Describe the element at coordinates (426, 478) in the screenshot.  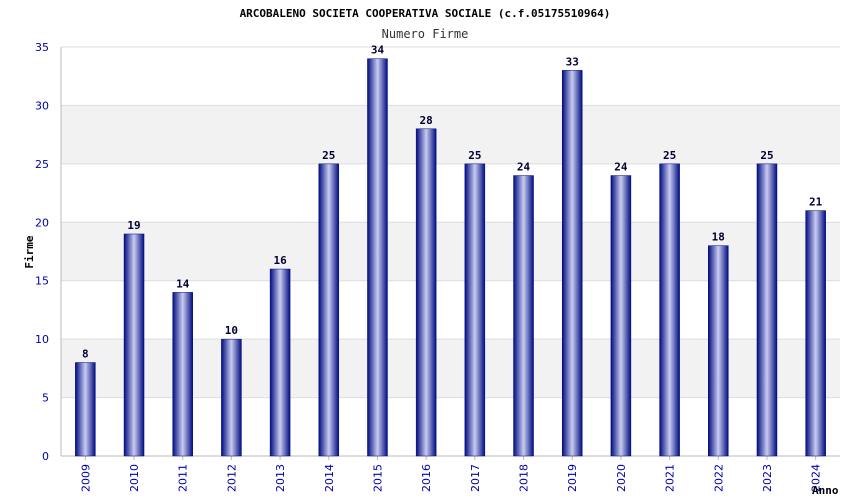
I see `x-tick-label-2016: 2016` at that location.